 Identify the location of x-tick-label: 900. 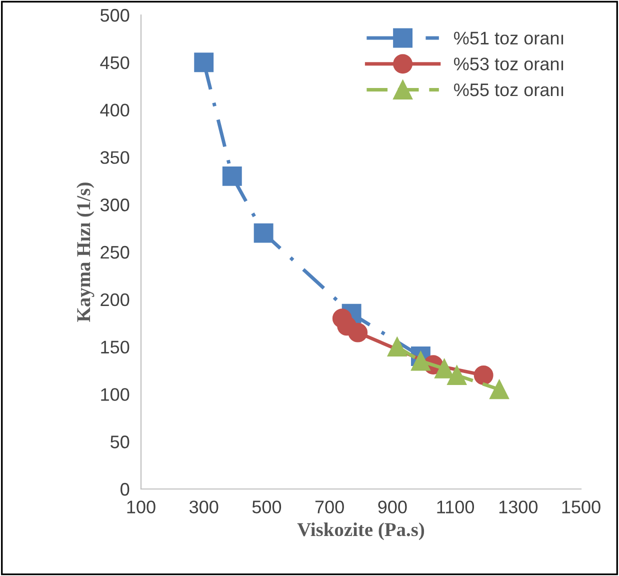
(392, 507).